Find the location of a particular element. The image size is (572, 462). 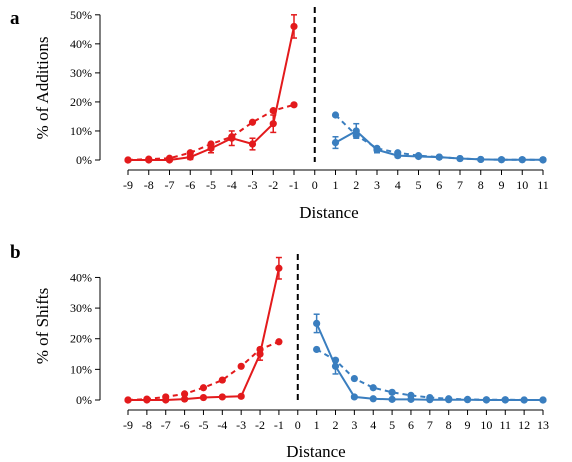

x-tick-label: -9 is located at coordinates (128, 425).